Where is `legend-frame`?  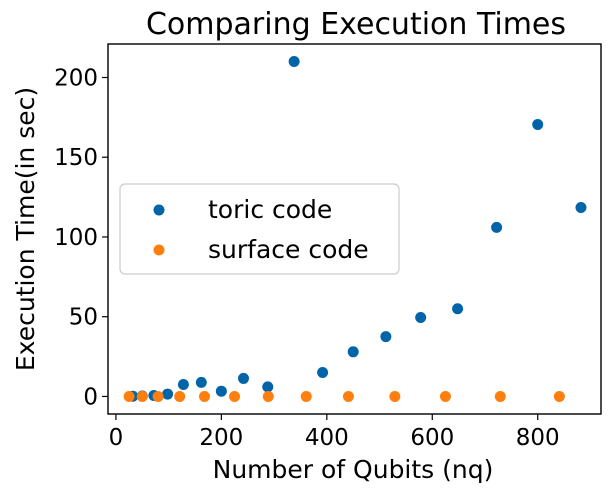 legend-frame is located at coordinates (259, 229).